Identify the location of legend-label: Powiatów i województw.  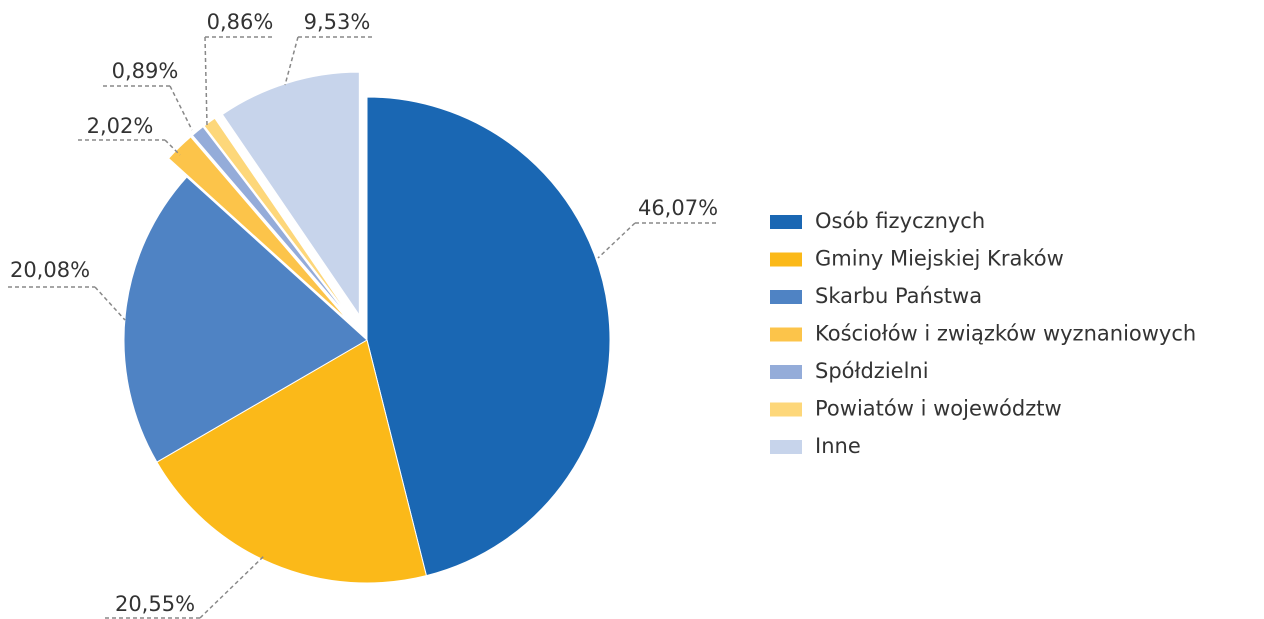
(938, 409).